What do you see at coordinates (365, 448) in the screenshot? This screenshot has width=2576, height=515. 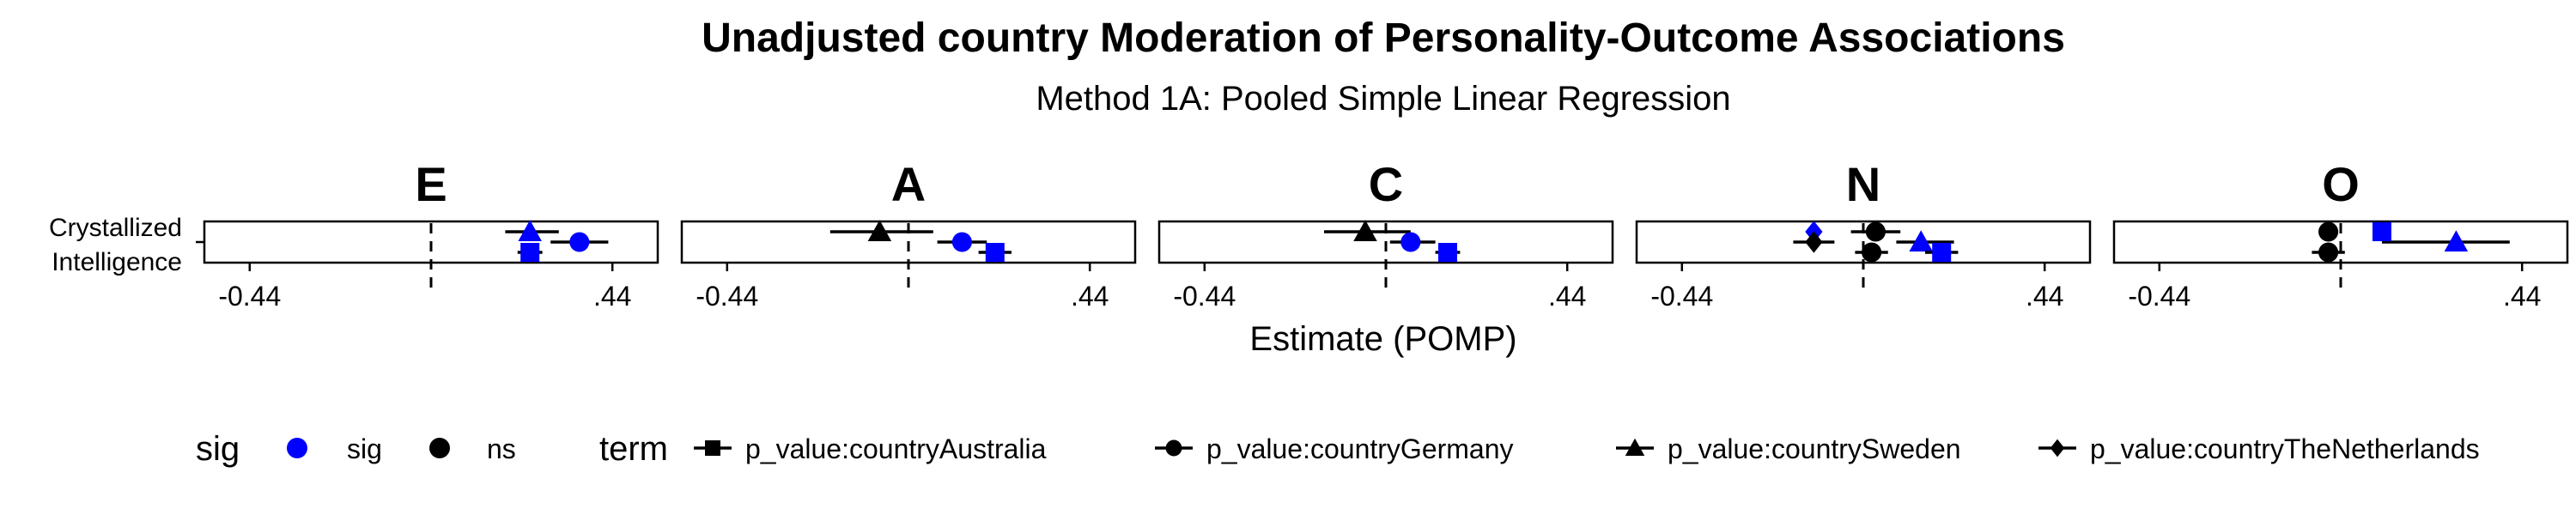 I see `legend-label-sig: sig` at bounding box center [365, 448].